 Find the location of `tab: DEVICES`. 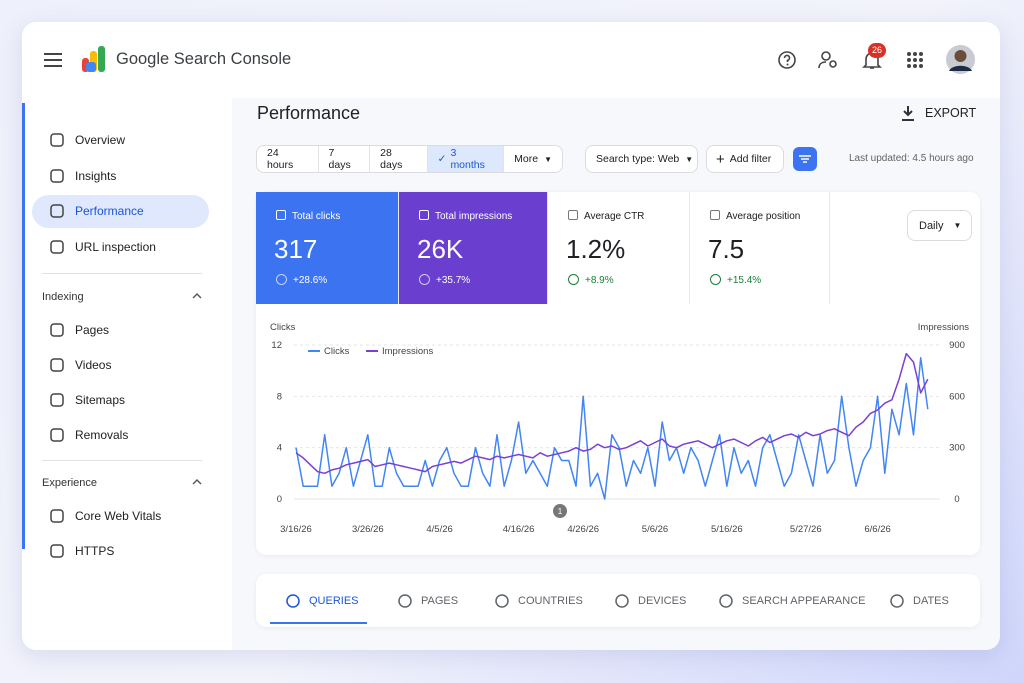

tab: DEVICES is located at coordinates (650, 601).